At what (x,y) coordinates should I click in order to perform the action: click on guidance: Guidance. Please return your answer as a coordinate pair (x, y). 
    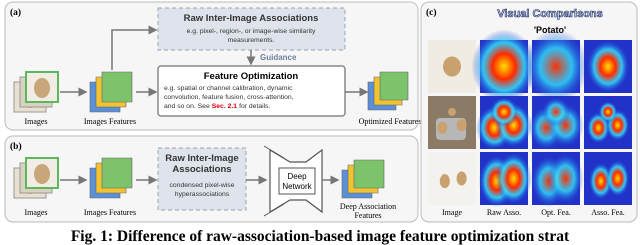
    Looking at the image, I should click on (278, 57).